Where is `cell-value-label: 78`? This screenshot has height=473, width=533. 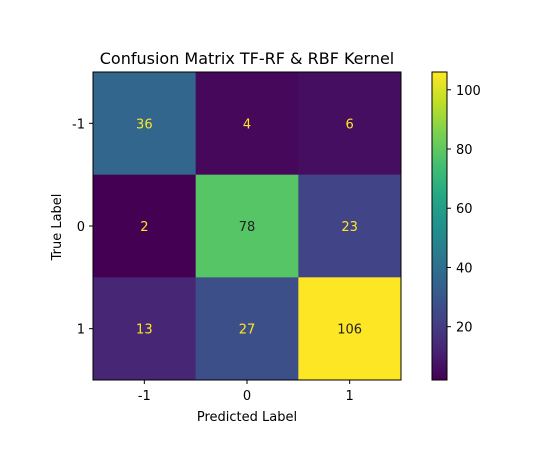
cell-value-label: 78 is located at coordinates (247, 227).